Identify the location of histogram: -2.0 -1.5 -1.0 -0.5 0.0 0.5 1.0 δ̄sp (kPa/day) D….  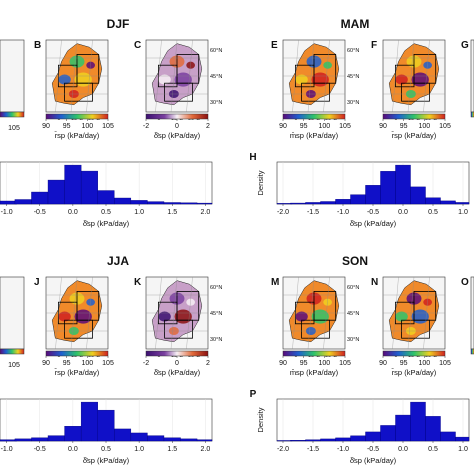
(360, 427).